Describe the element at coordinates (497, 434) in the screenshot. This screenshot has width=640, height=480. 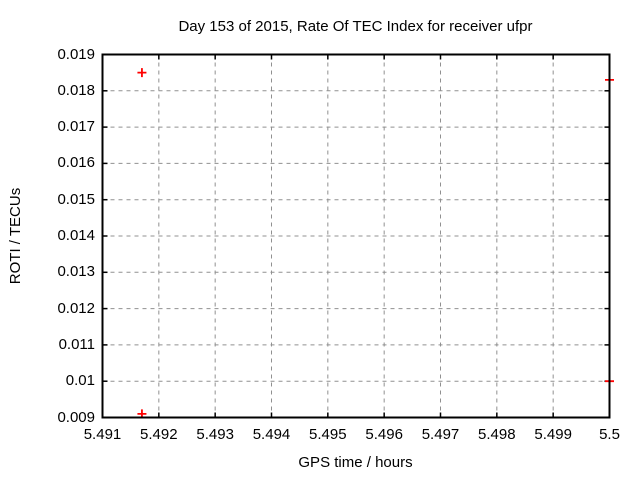
I see `x-tick-label: 5.498` at that location.